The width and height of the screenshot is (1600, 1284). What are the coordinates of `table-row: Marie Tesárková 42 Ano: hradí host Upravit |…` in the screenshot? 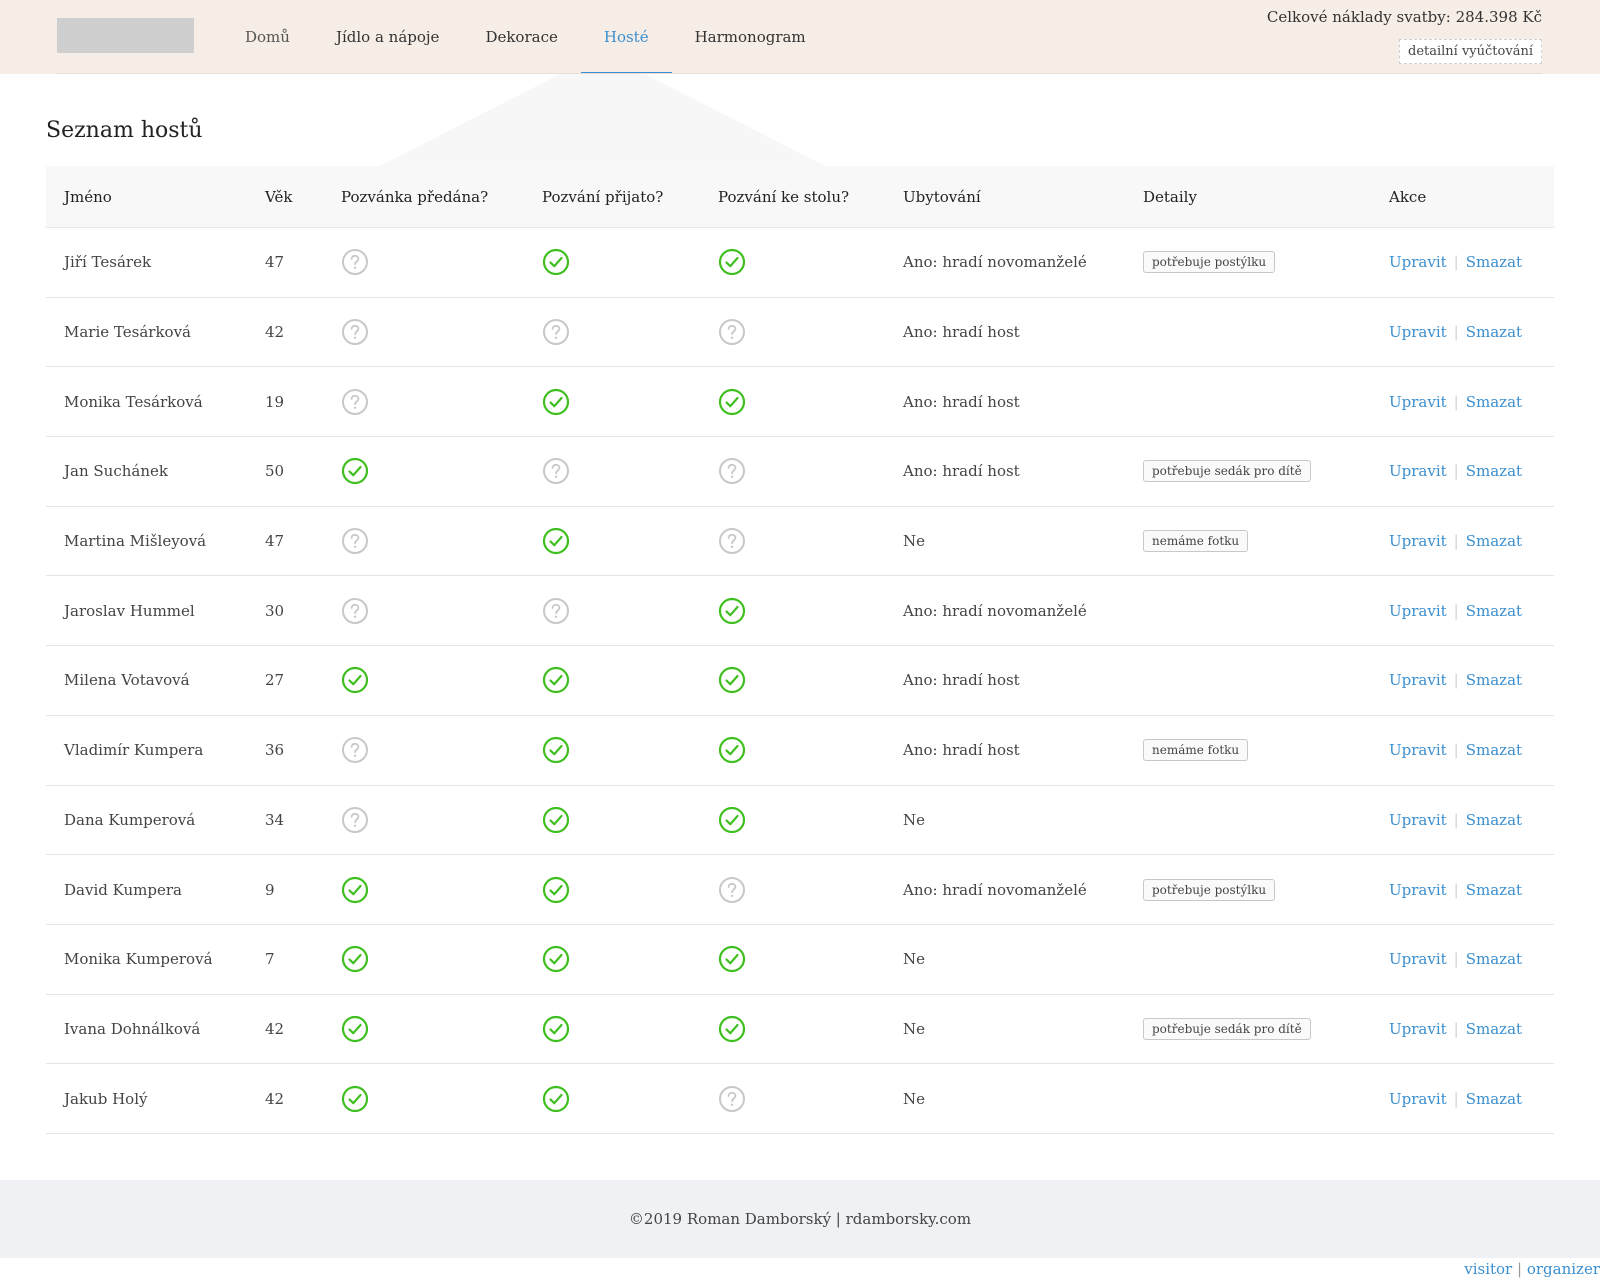 It's located at (800, 333).